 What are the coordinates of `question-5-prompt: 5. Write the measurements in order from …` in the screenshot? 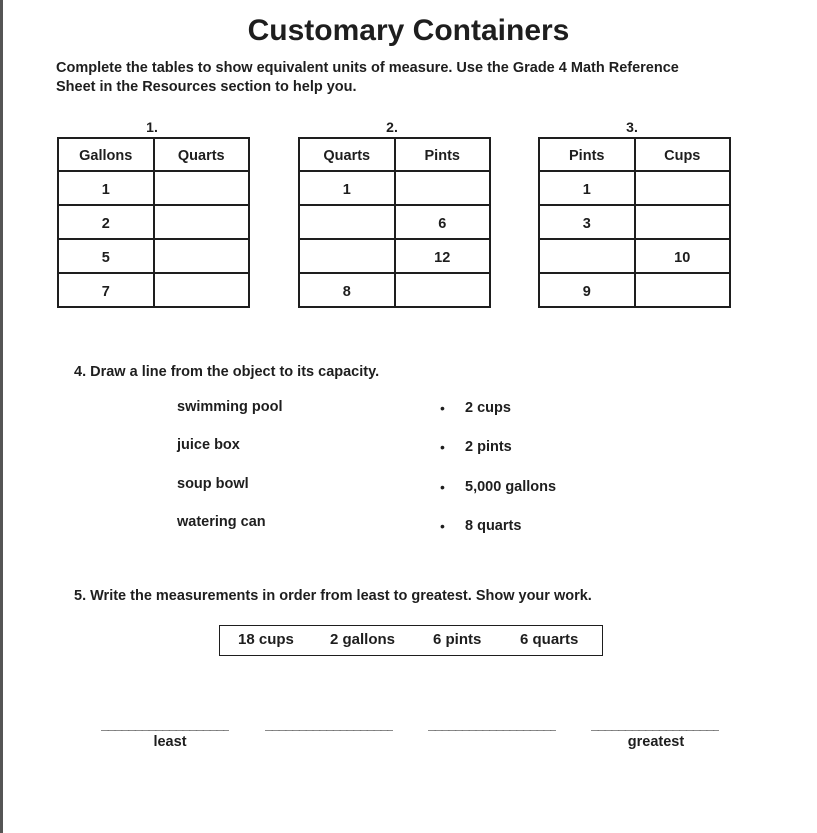 It's located at (333, 596).